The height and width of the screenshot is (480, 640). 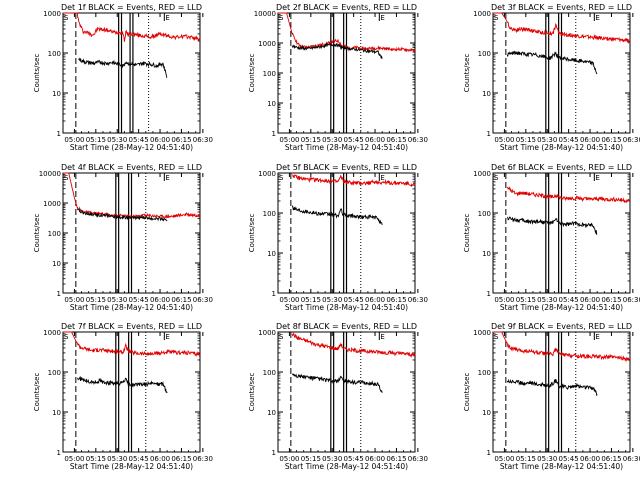 I want to click on panel-title: Det 3f BLACK = Events, RED = LLD, so click(x=561, y=7).